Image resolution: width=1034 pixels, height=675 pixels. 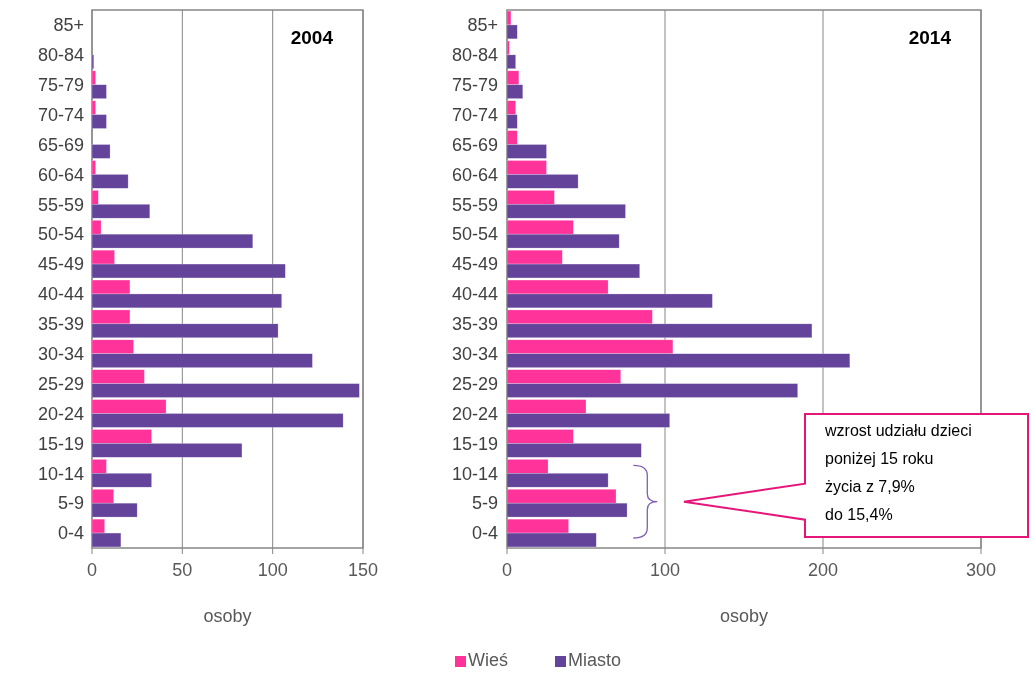 I want to click on x-tick-label: 300, so click(x=981, y=570).